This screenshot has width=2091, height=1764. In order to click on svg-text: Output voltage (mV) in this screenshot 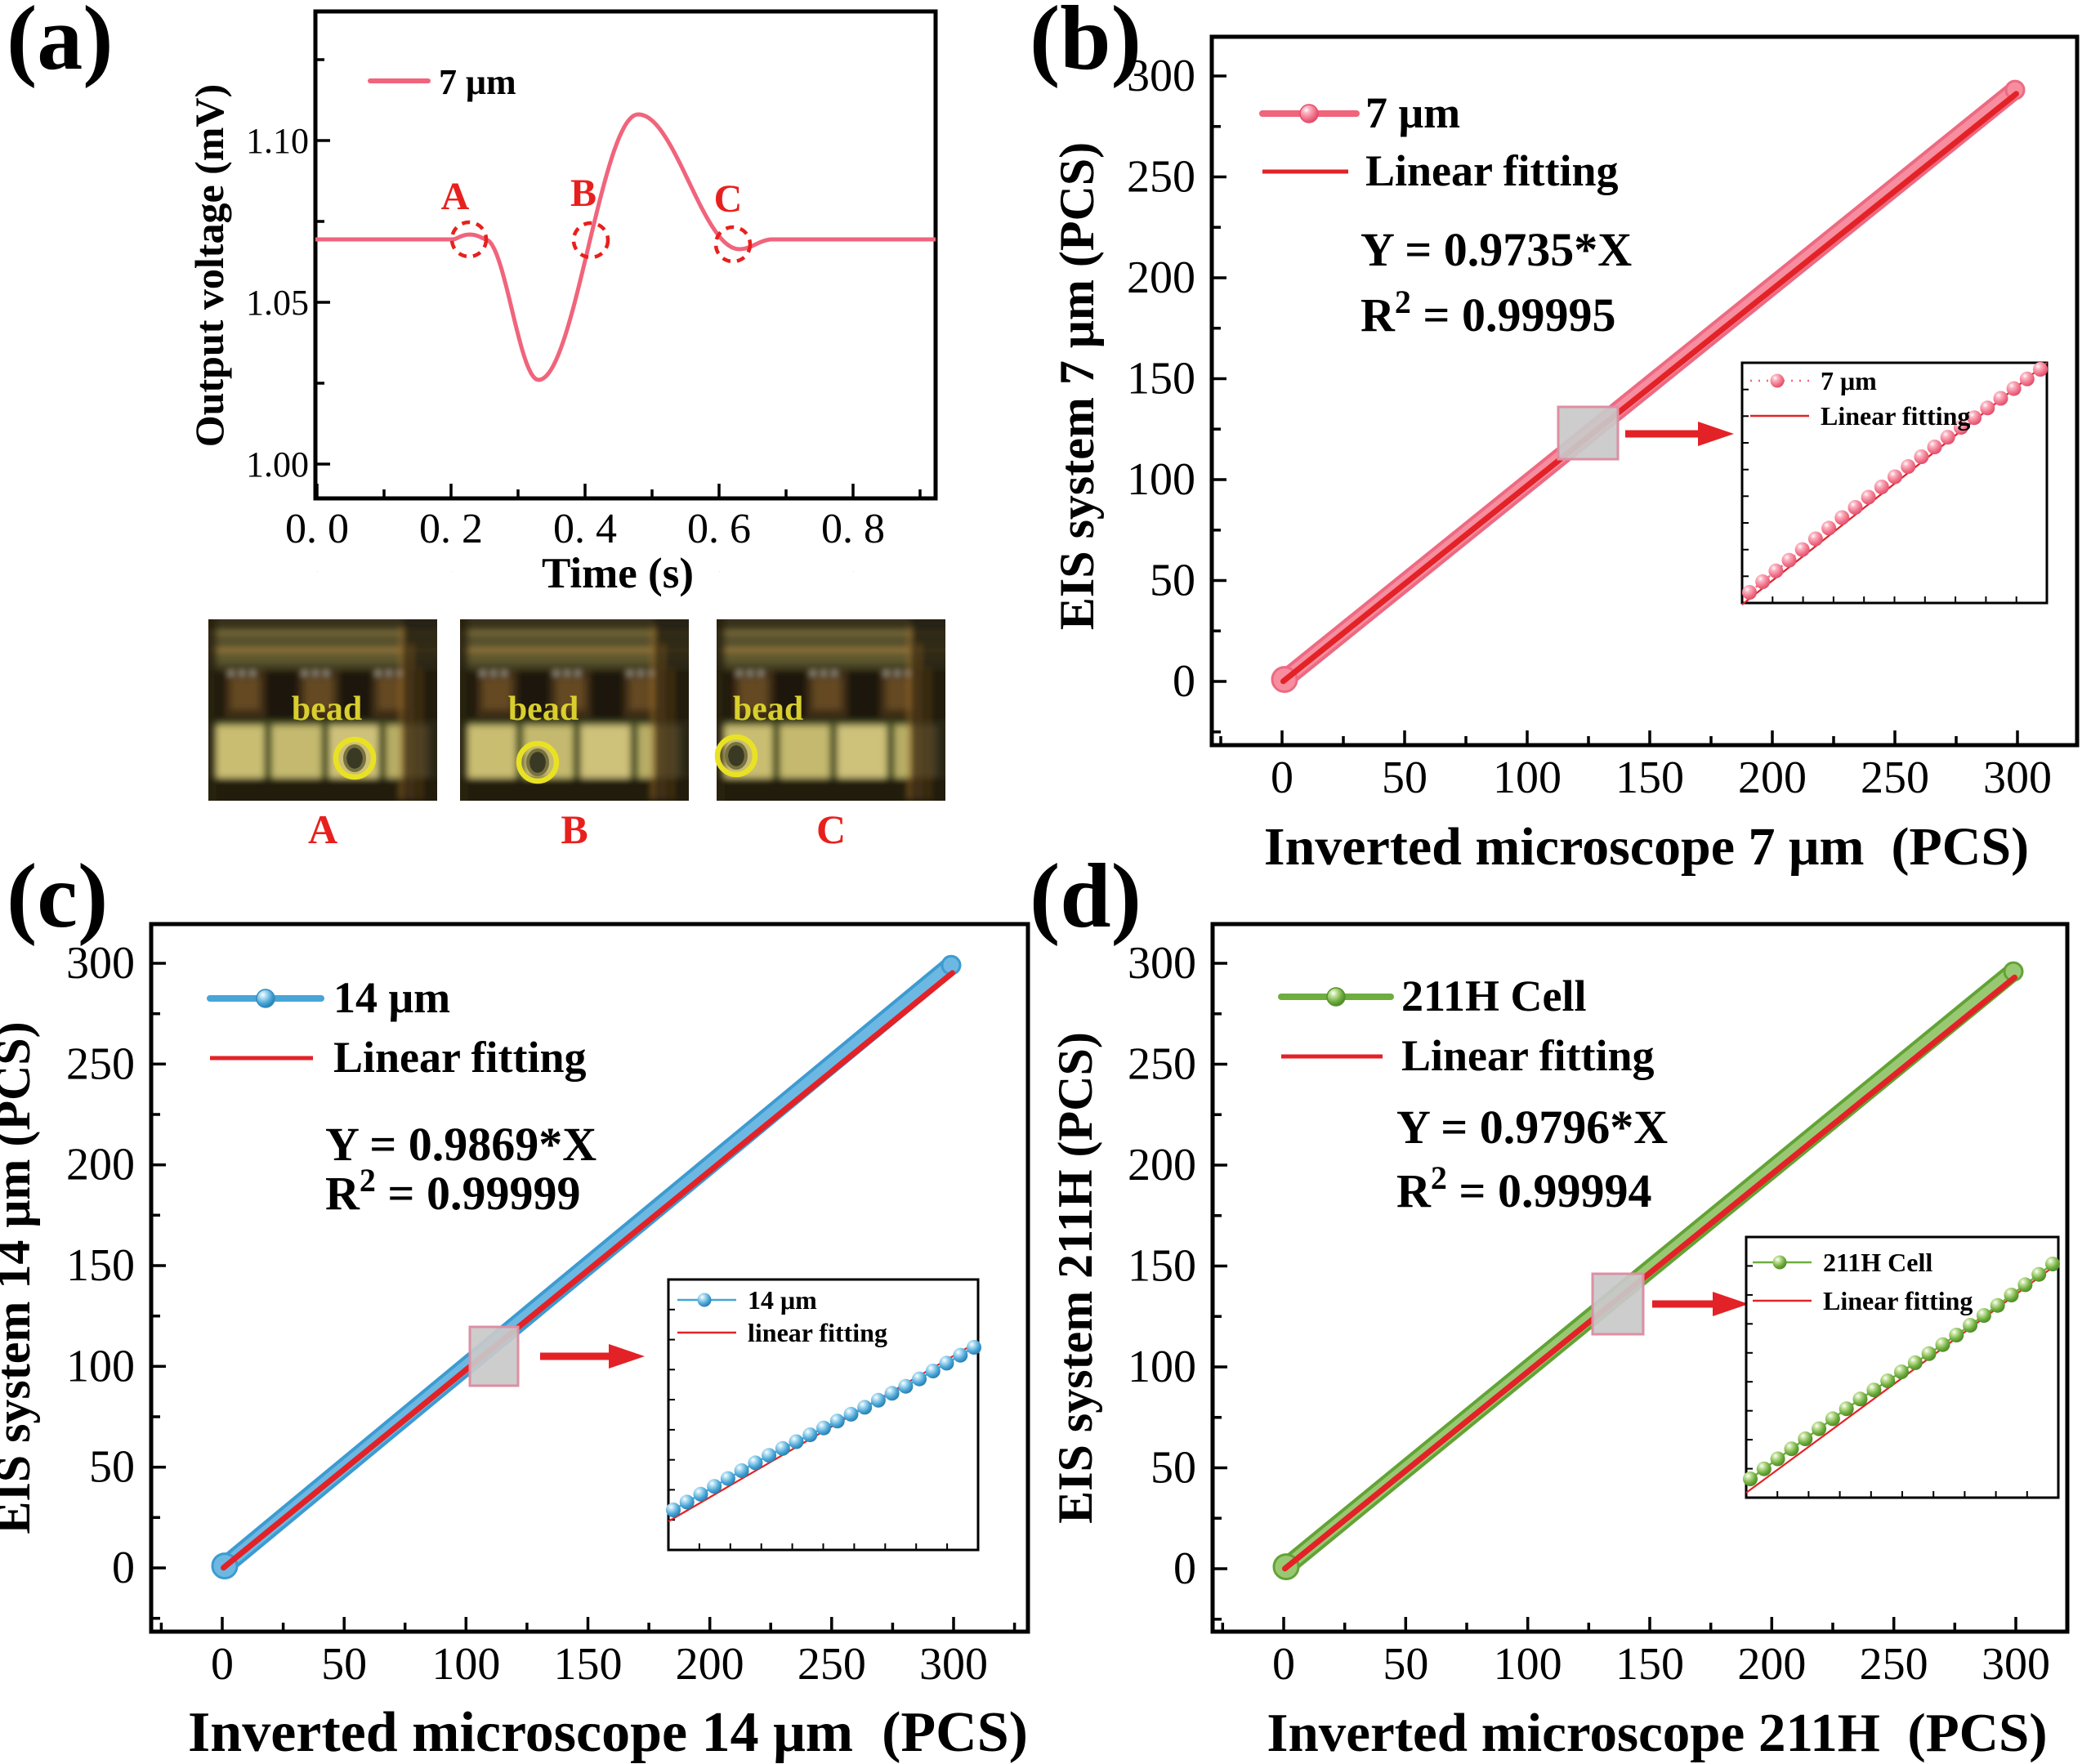, I will do `click(209, 265)`.